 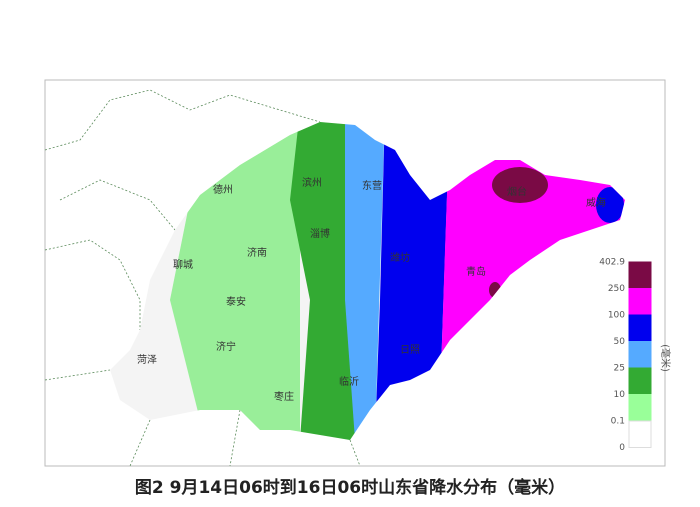 I want to click on legend-label: 10, so click(x=620, y=395).